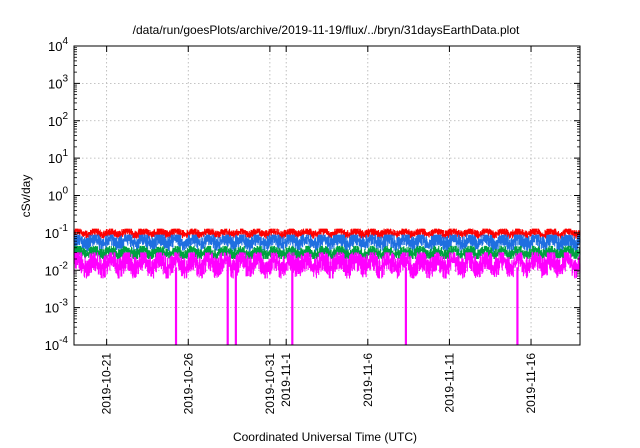 This screenshot has height=448, width=640. Describe the element at coordinates (270, 384) in the screenshot. I see `x-tick-label: 2019-10-31` at that location.